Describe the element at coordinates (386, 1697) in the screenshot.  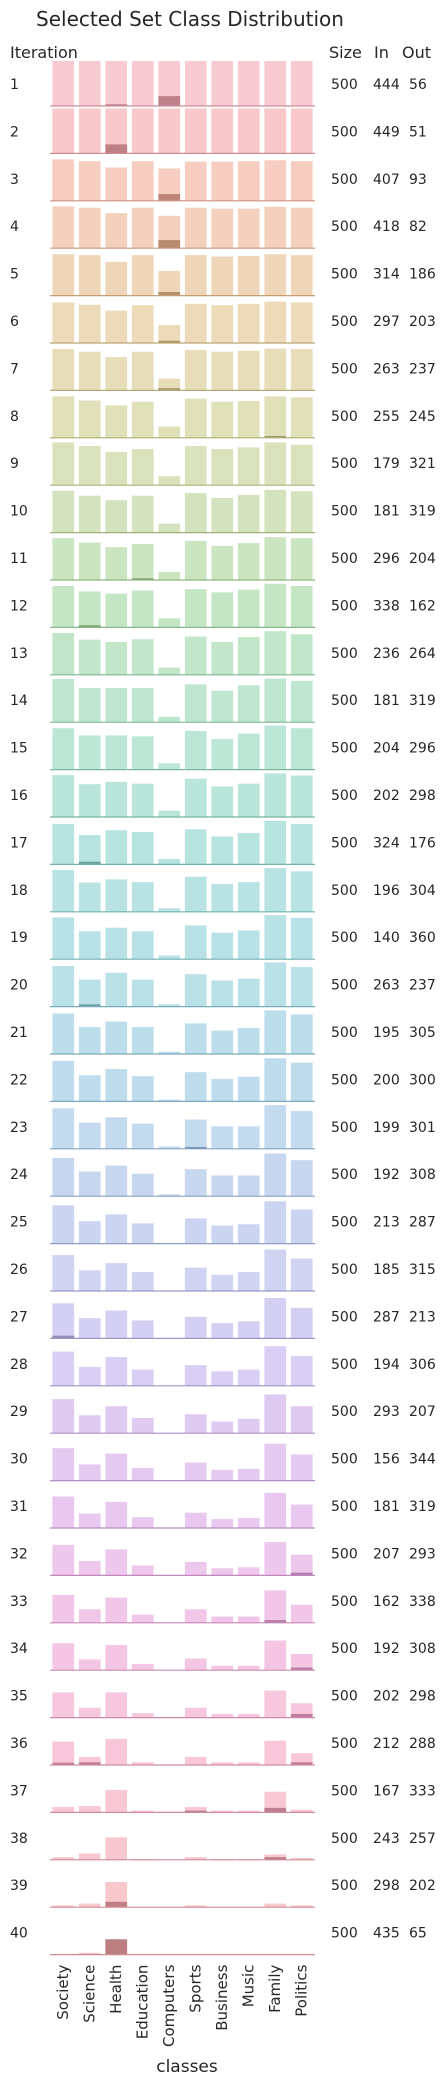
I see `in-value: 202` at that location.